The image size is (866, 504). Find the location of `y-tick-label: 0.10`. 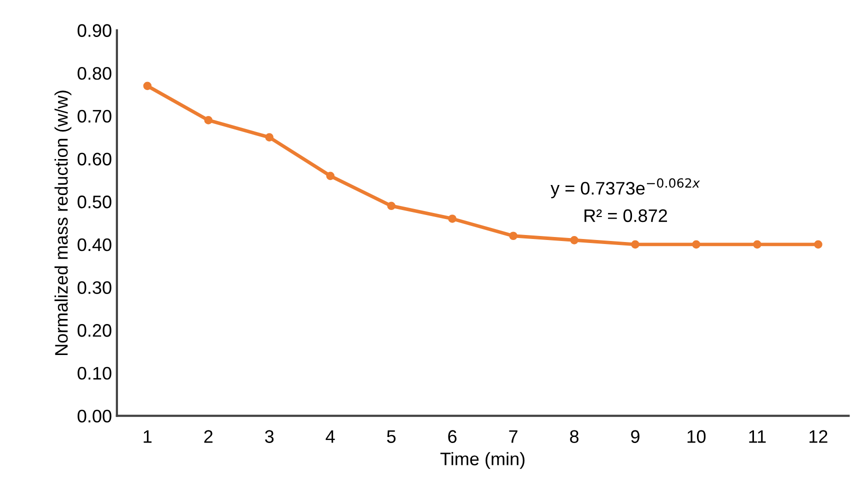

y-tick-label: 0.10 is located at coordinates (95, 373).